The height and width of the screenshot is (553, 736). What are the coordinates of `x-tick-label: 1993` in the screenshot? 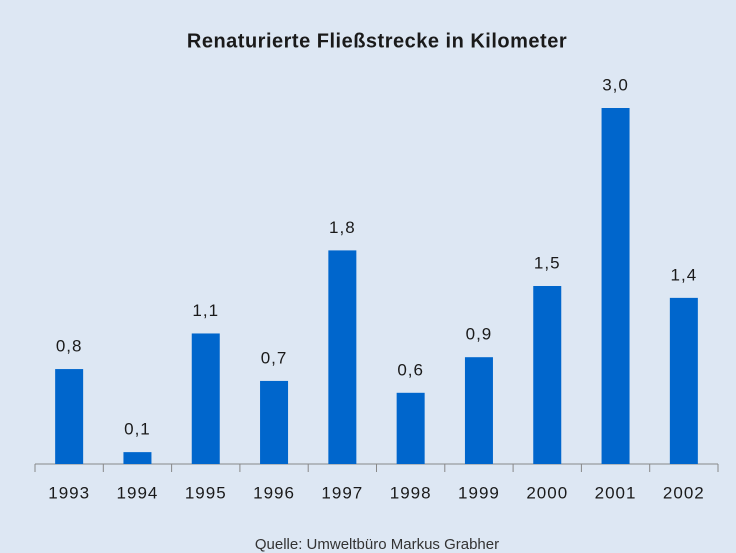 It's located at (69, 492).